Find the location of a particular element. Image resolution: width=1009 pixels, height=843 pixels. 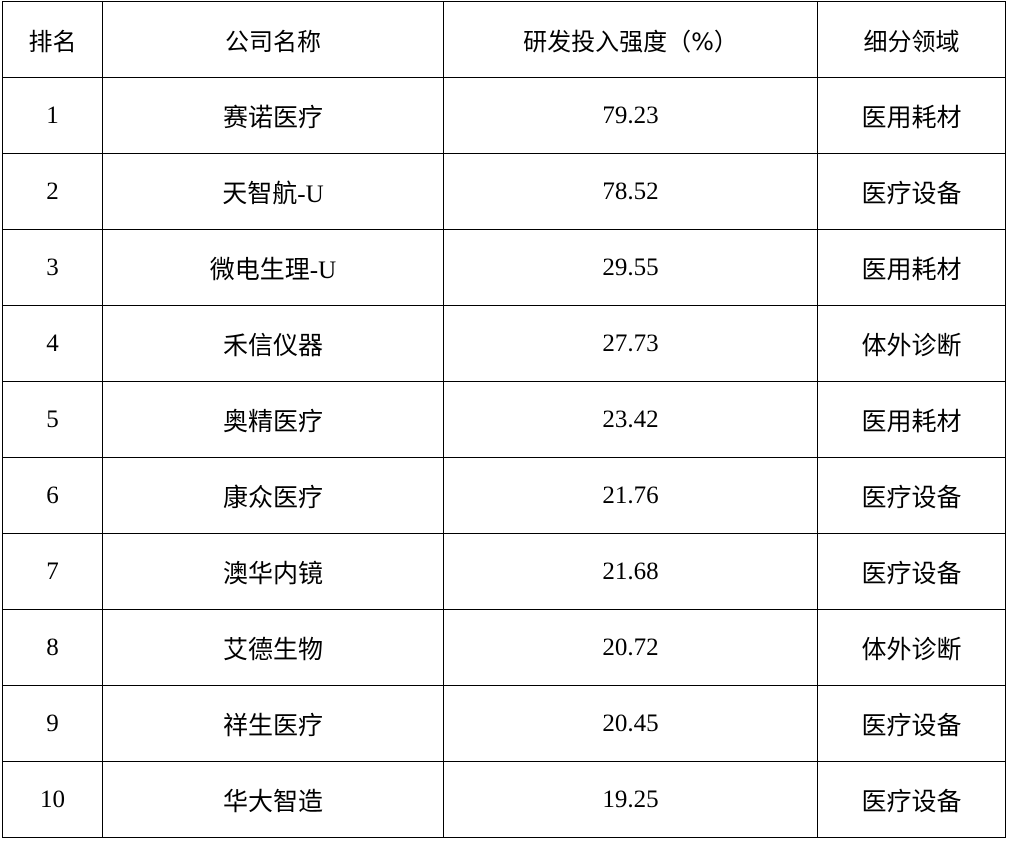

company-cell: 澳华内镜 is located at coordinates (273, 571).